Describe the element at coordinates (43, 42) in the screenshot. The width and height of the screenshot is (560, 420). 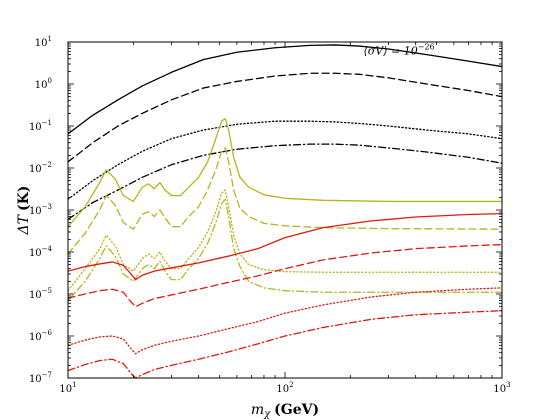
I see `y-tick-label: 10¹` at that location.